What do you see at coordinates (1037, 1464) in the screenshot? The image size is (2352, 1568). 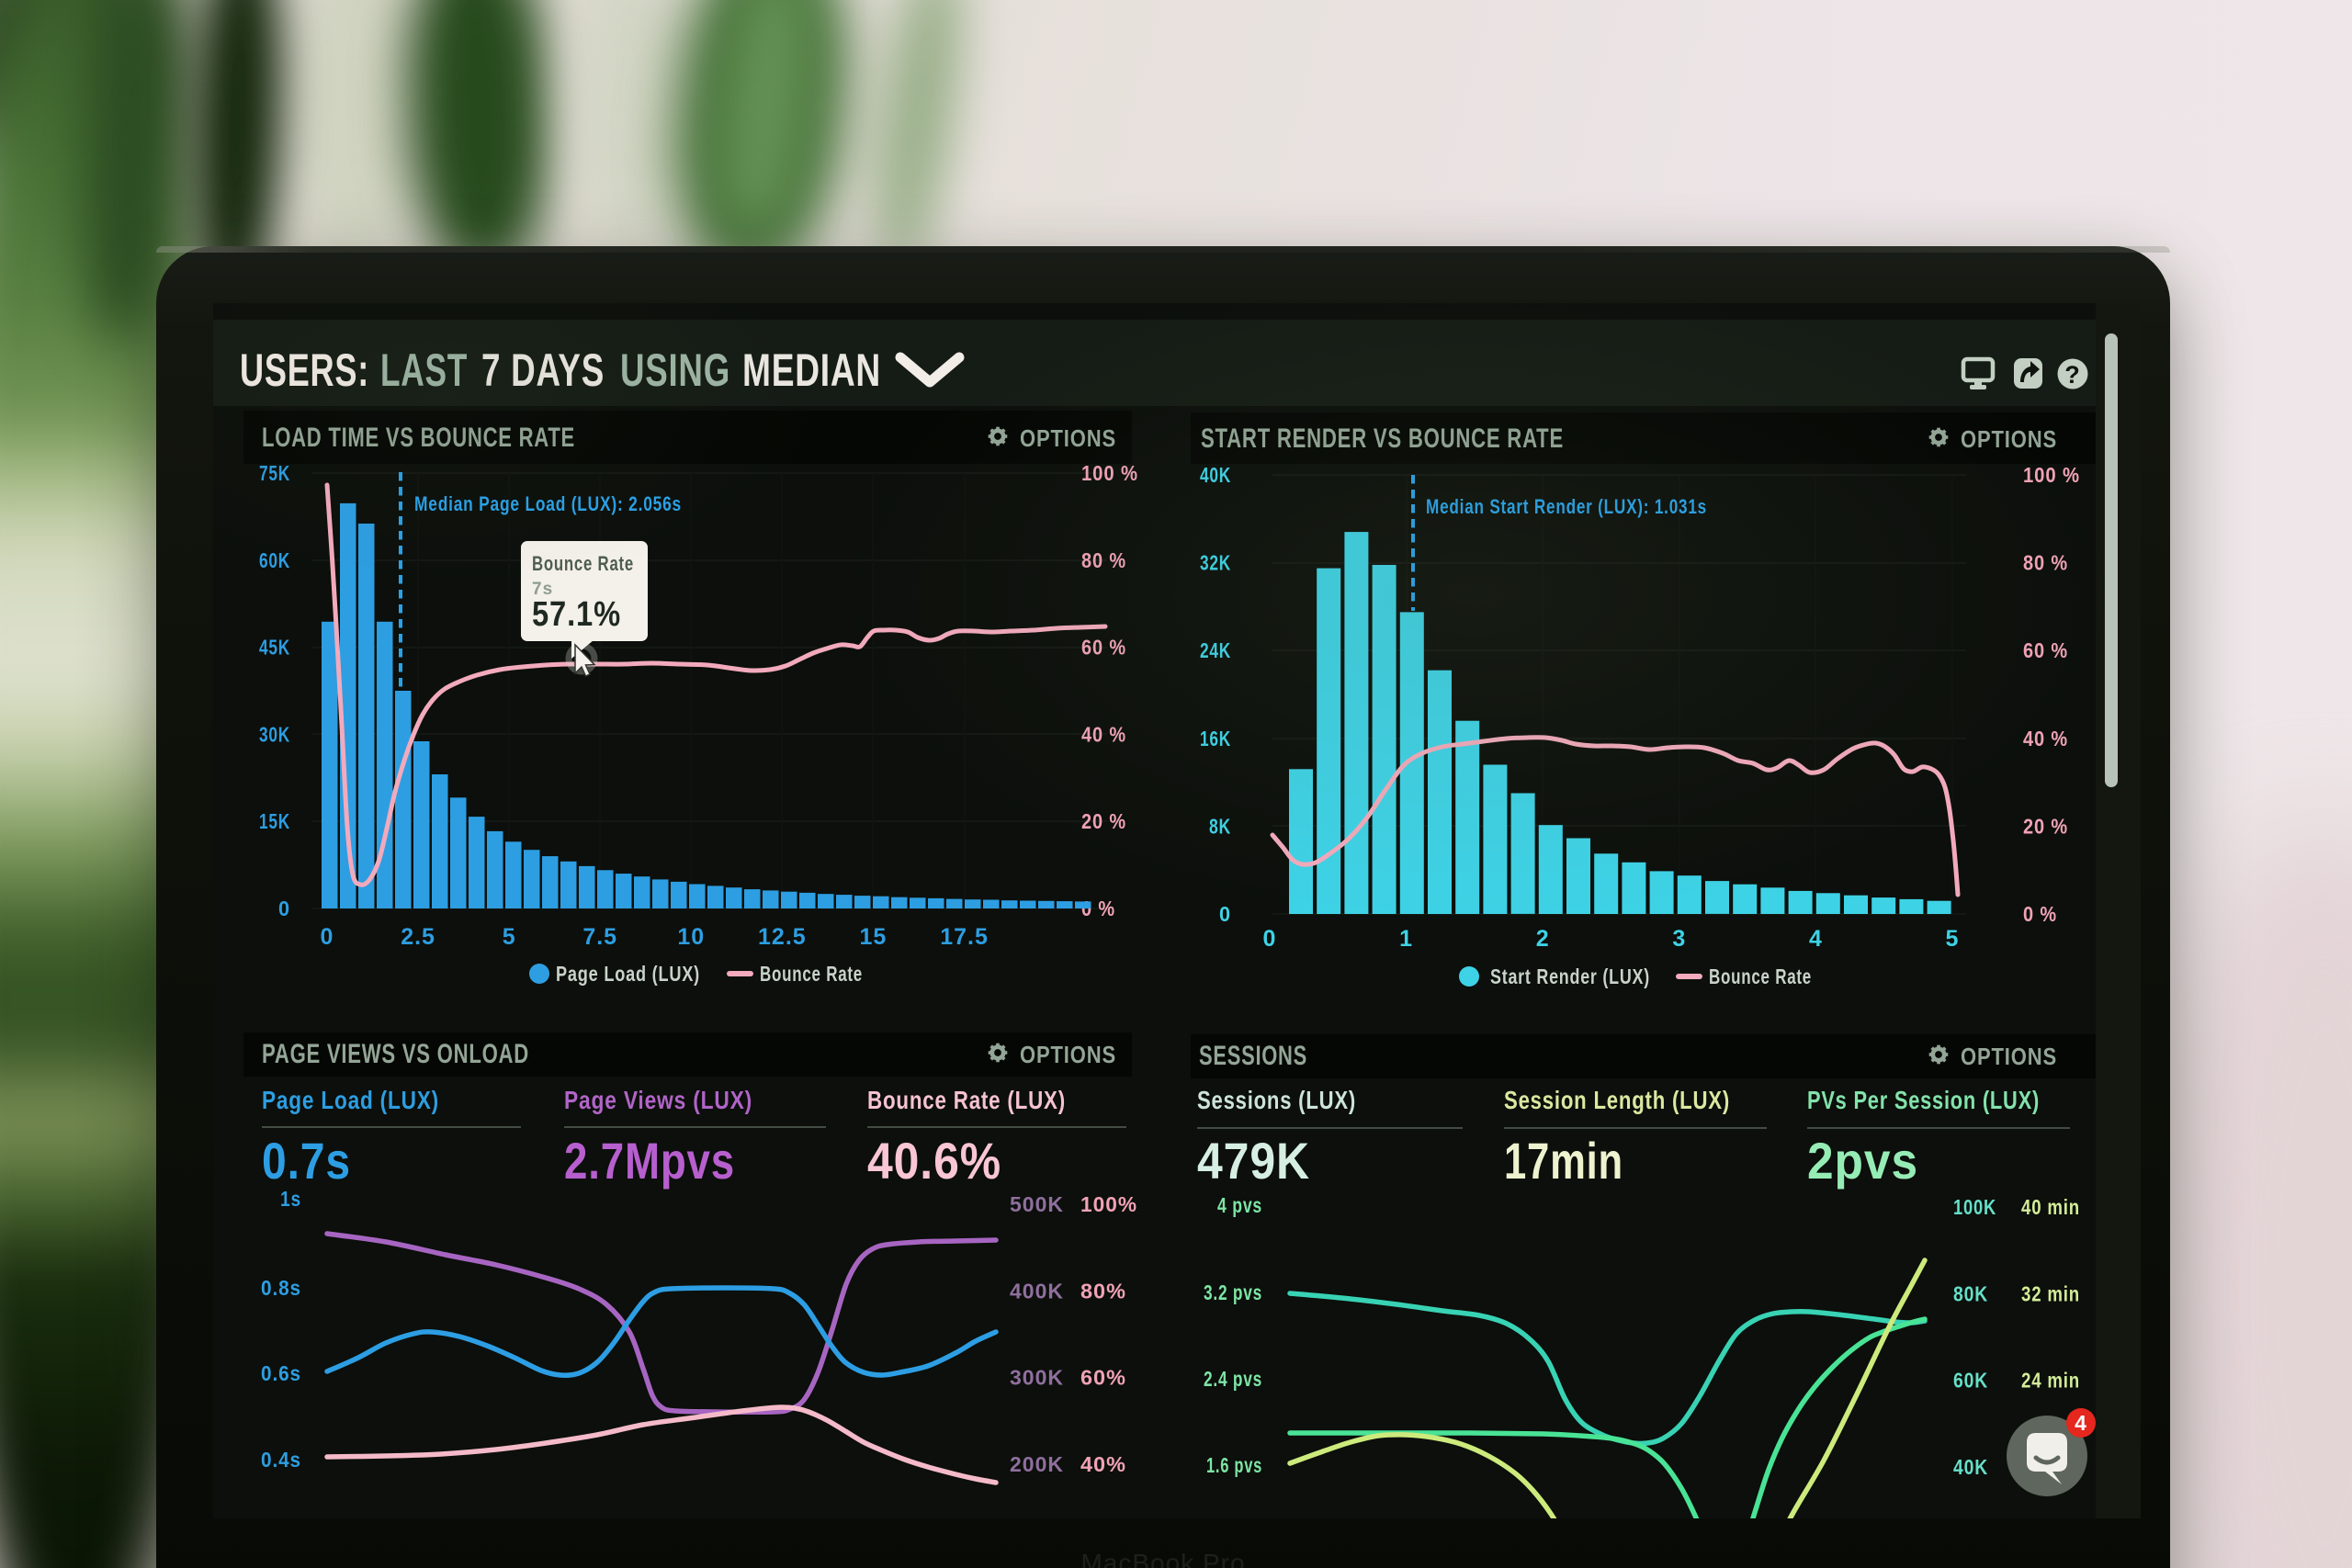 I see `svg-text: 200K` at bounding box center [1037, 1464].